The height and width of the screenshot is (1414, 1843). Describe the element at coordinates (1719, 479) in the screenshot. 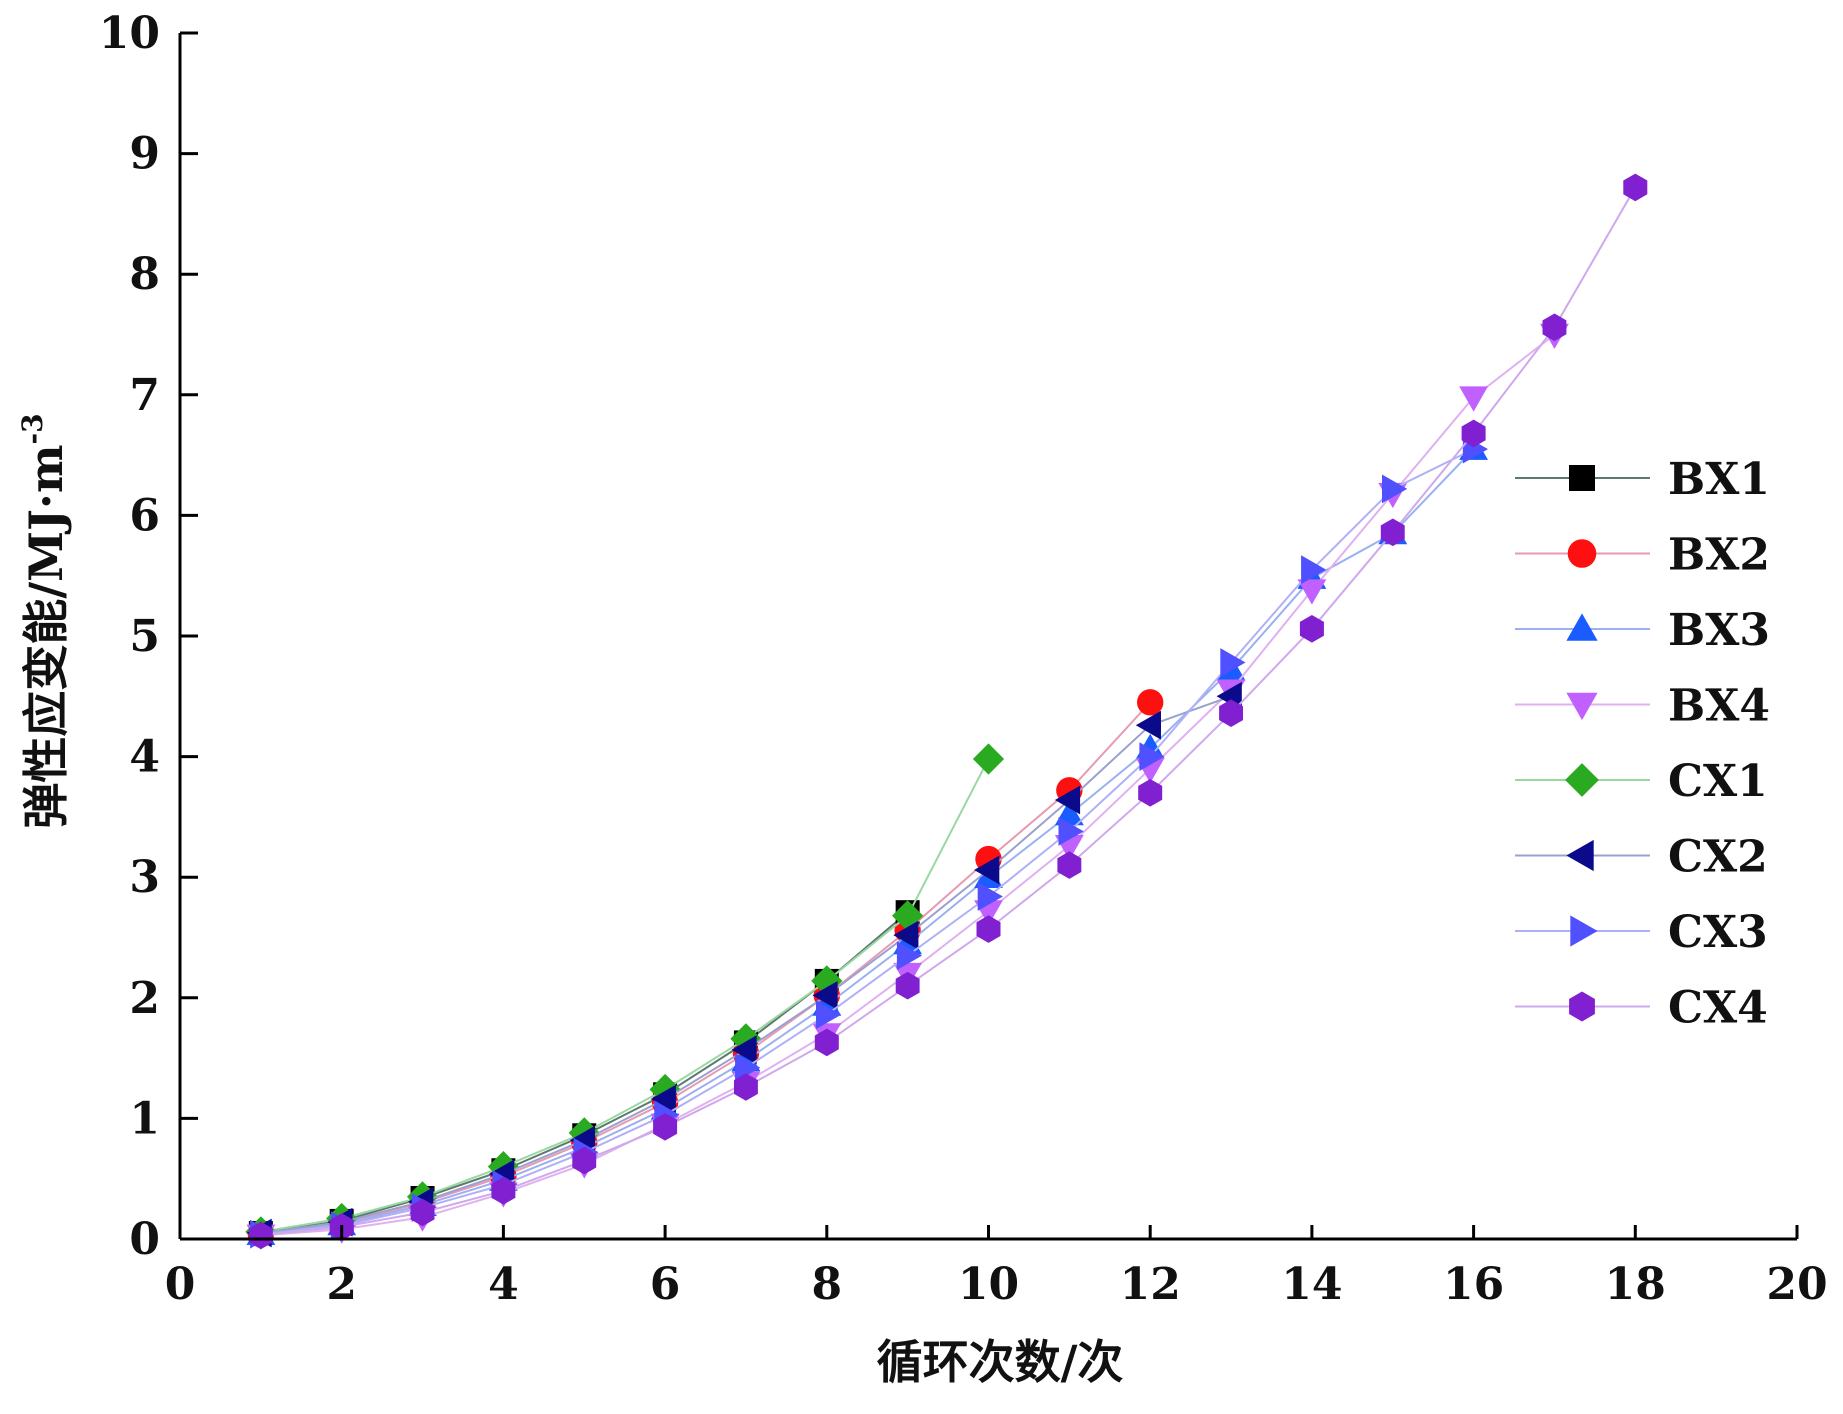

I see `legend-label-bx1: BX1` at that location.